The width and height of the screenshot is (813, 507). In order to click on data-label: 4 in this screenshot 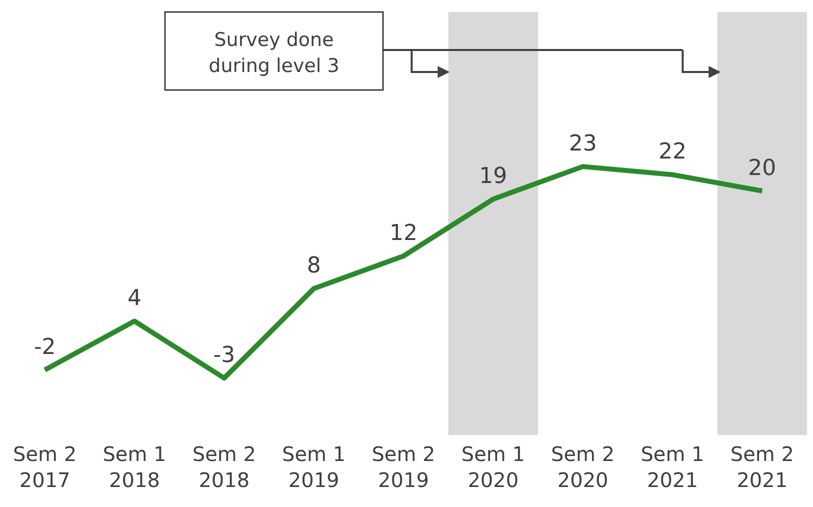, I will do `click(135, 299)`.